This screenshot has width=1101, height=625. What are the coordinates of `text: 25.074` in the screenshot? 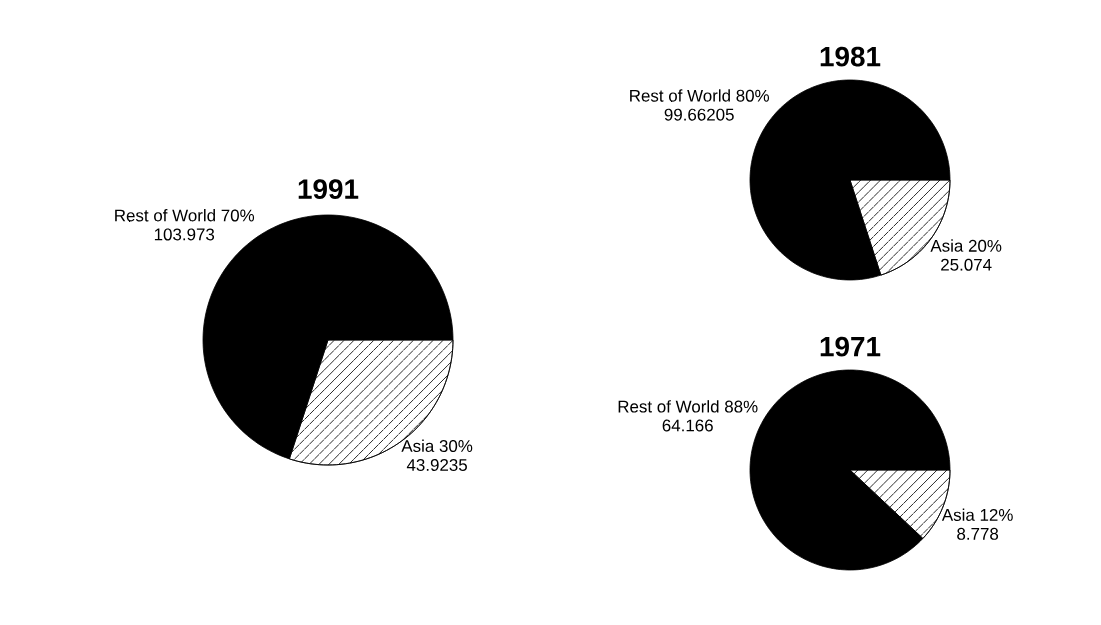 It's located at (966, 264).